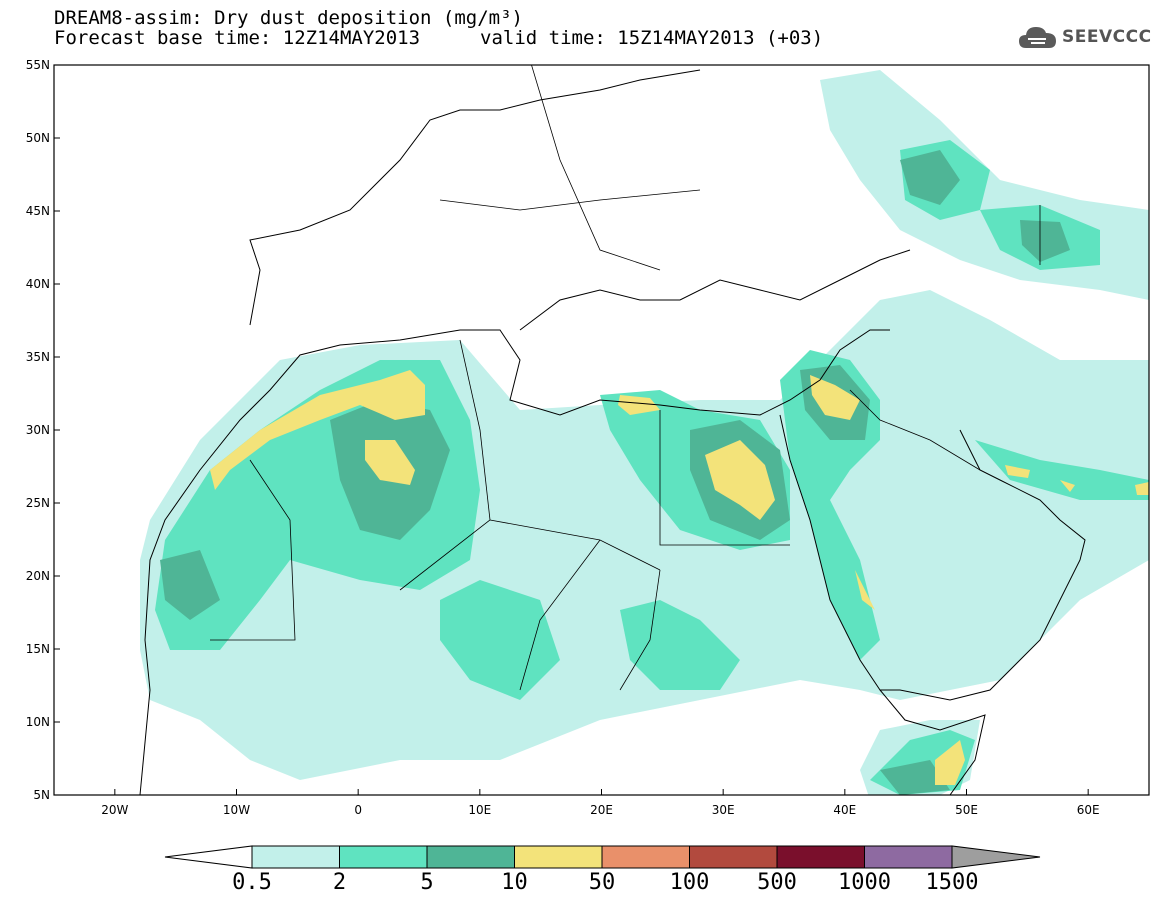 This screenshot has width=1165, height=907. What do you see at coordinates (38, 649) in the screenshot?
I see `lat-tick-label: 15N` at bounding box center [38, 649].